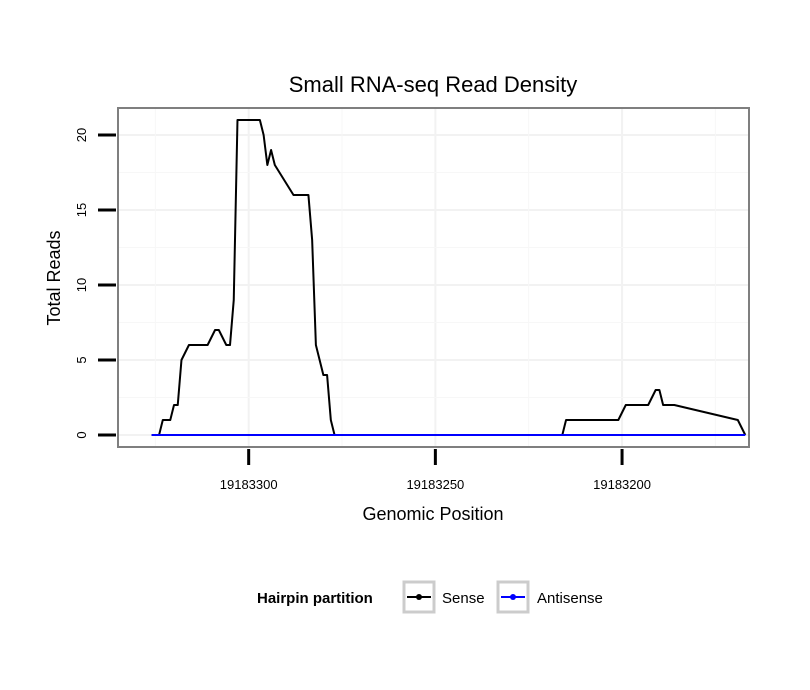  What do you see at coordinates (570, 598) in the screenshot?
I see `legend-label-antisense: Antisense` at bounding box center [570, 598].